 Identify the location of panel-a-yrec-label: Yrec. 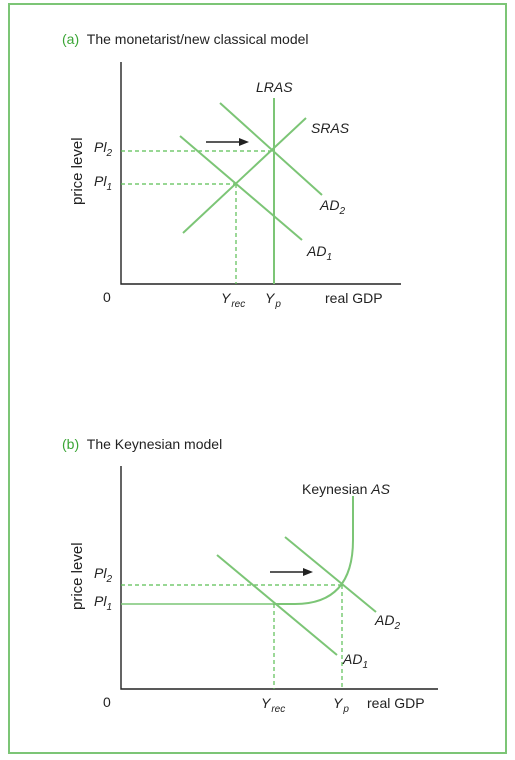
(233, 300).